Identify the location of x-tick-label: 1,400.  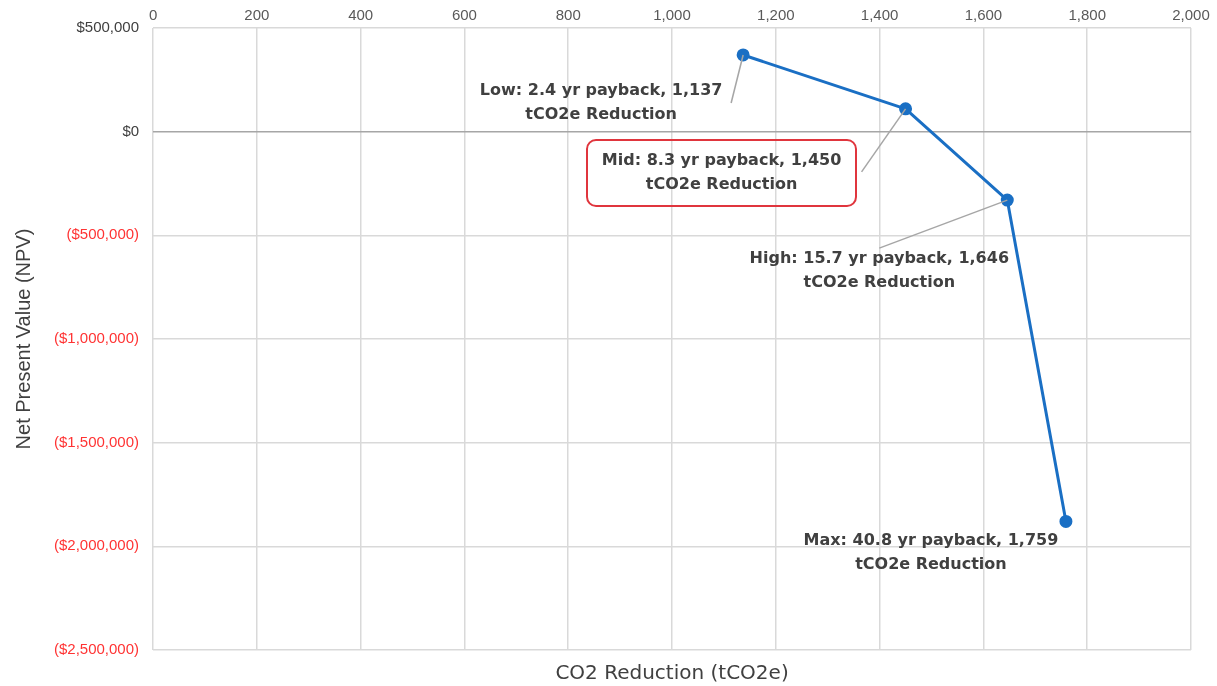
(879, 15).